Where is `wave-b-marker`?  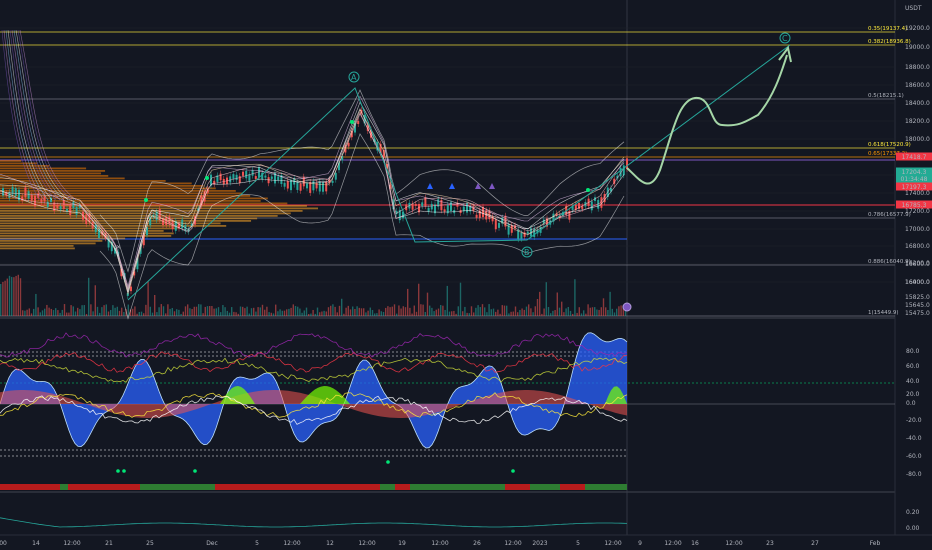
wave-b-marker is located at coordinates (527, 252).